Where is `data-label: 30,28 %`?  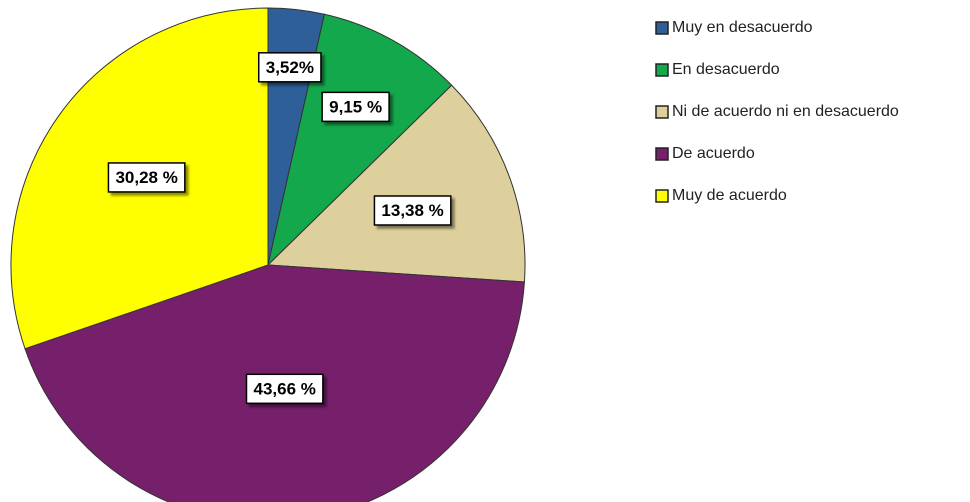 data-label: 30,28 % is located at coordinates (146, 177).